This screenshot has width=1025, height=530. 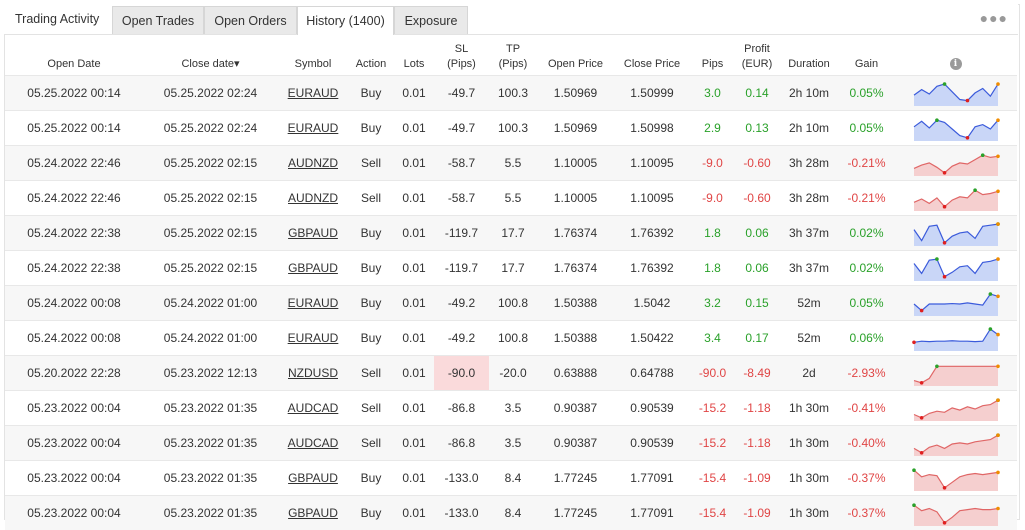 I want to click on col-symbol: Symbol, so click(x=313, y=55).